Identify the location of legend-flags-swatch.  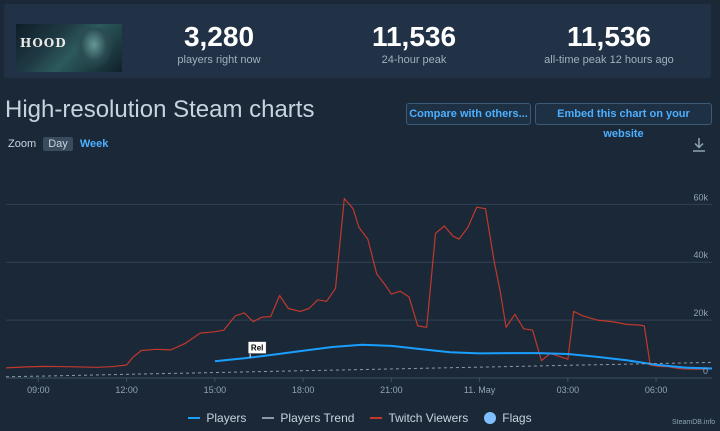
(490, 418).